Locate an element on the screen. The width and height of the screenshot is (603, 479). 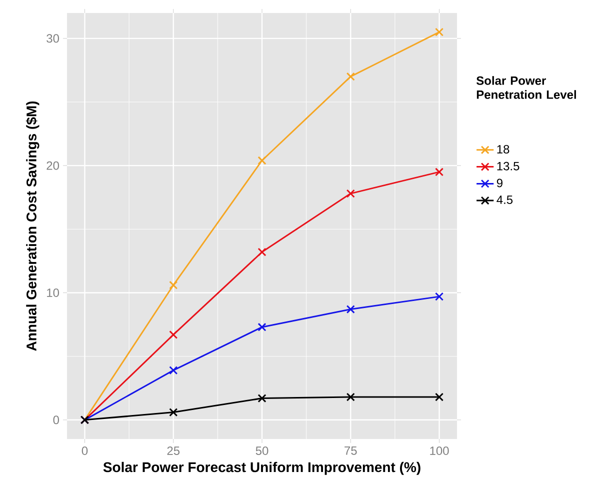
x-tick-label: 50 is located at coordinates (262, 451).